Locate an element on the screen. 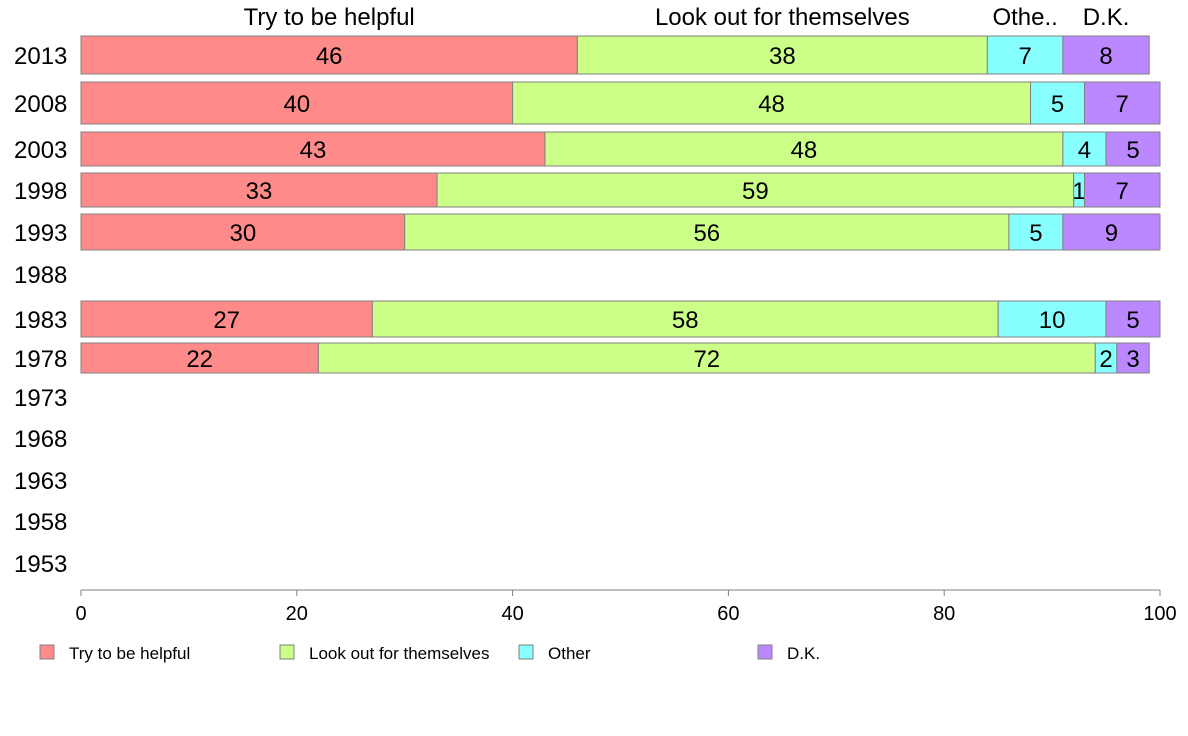  legend-label-2: Other is located at coordinates (569, 653).